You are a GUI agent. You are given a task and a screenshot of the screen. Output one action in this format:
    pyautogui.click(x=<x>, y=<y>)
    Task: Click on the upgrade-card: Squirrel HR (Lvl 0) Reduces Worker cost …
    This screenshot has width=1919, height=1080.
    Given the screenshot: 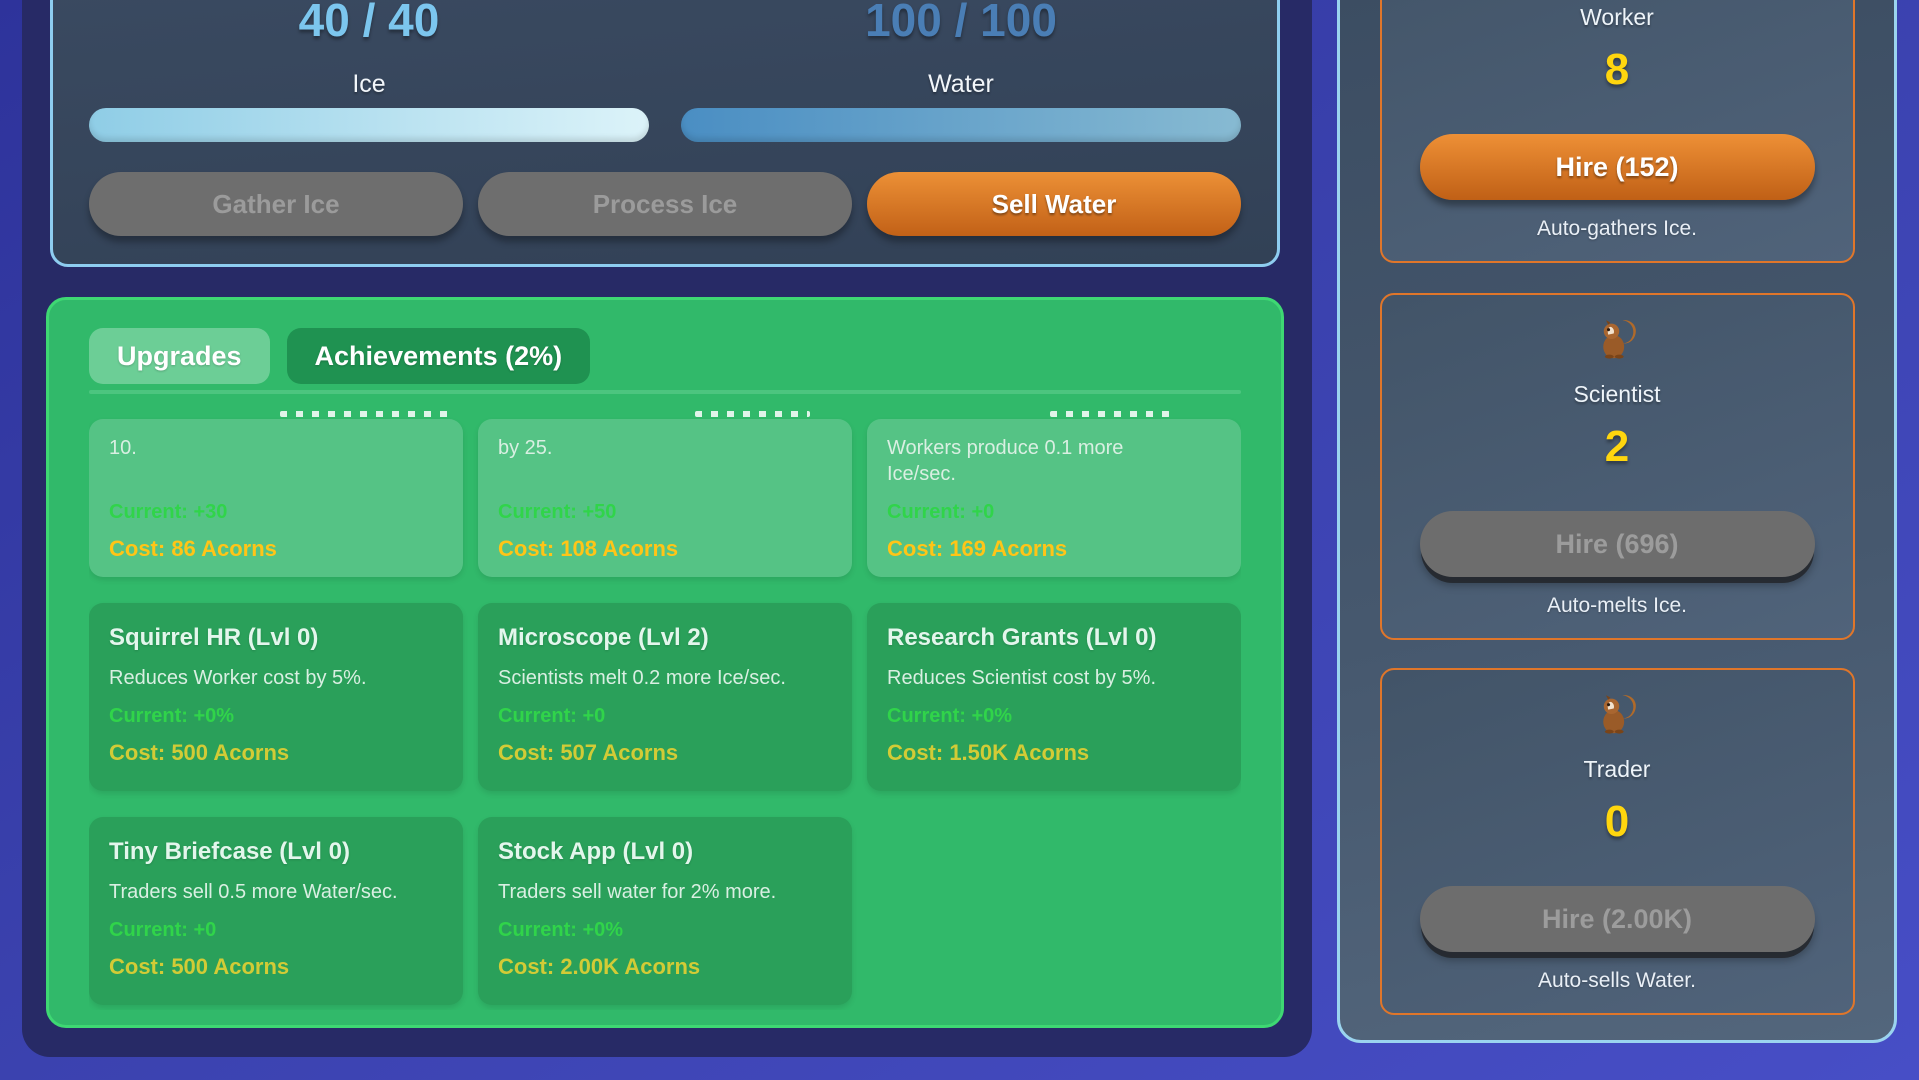 What is the action you would take?
    pyautogui.click(x=276, y=697)
    